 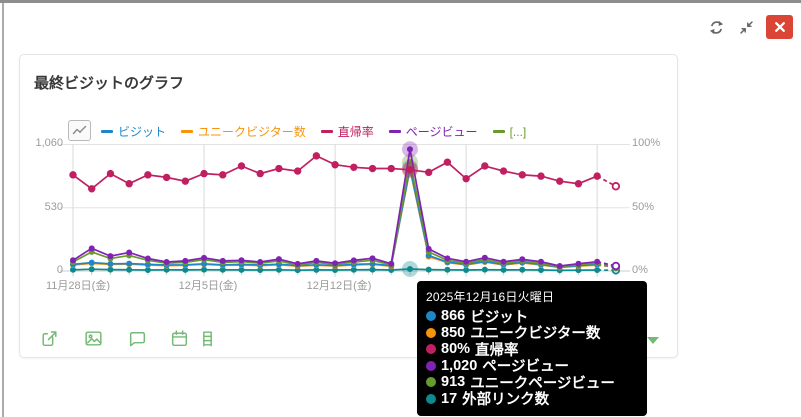 I want to click on chart-legend: ビジット ユニークビジター数 直帰率 ページビュー [...], so click(x=313, y=131).